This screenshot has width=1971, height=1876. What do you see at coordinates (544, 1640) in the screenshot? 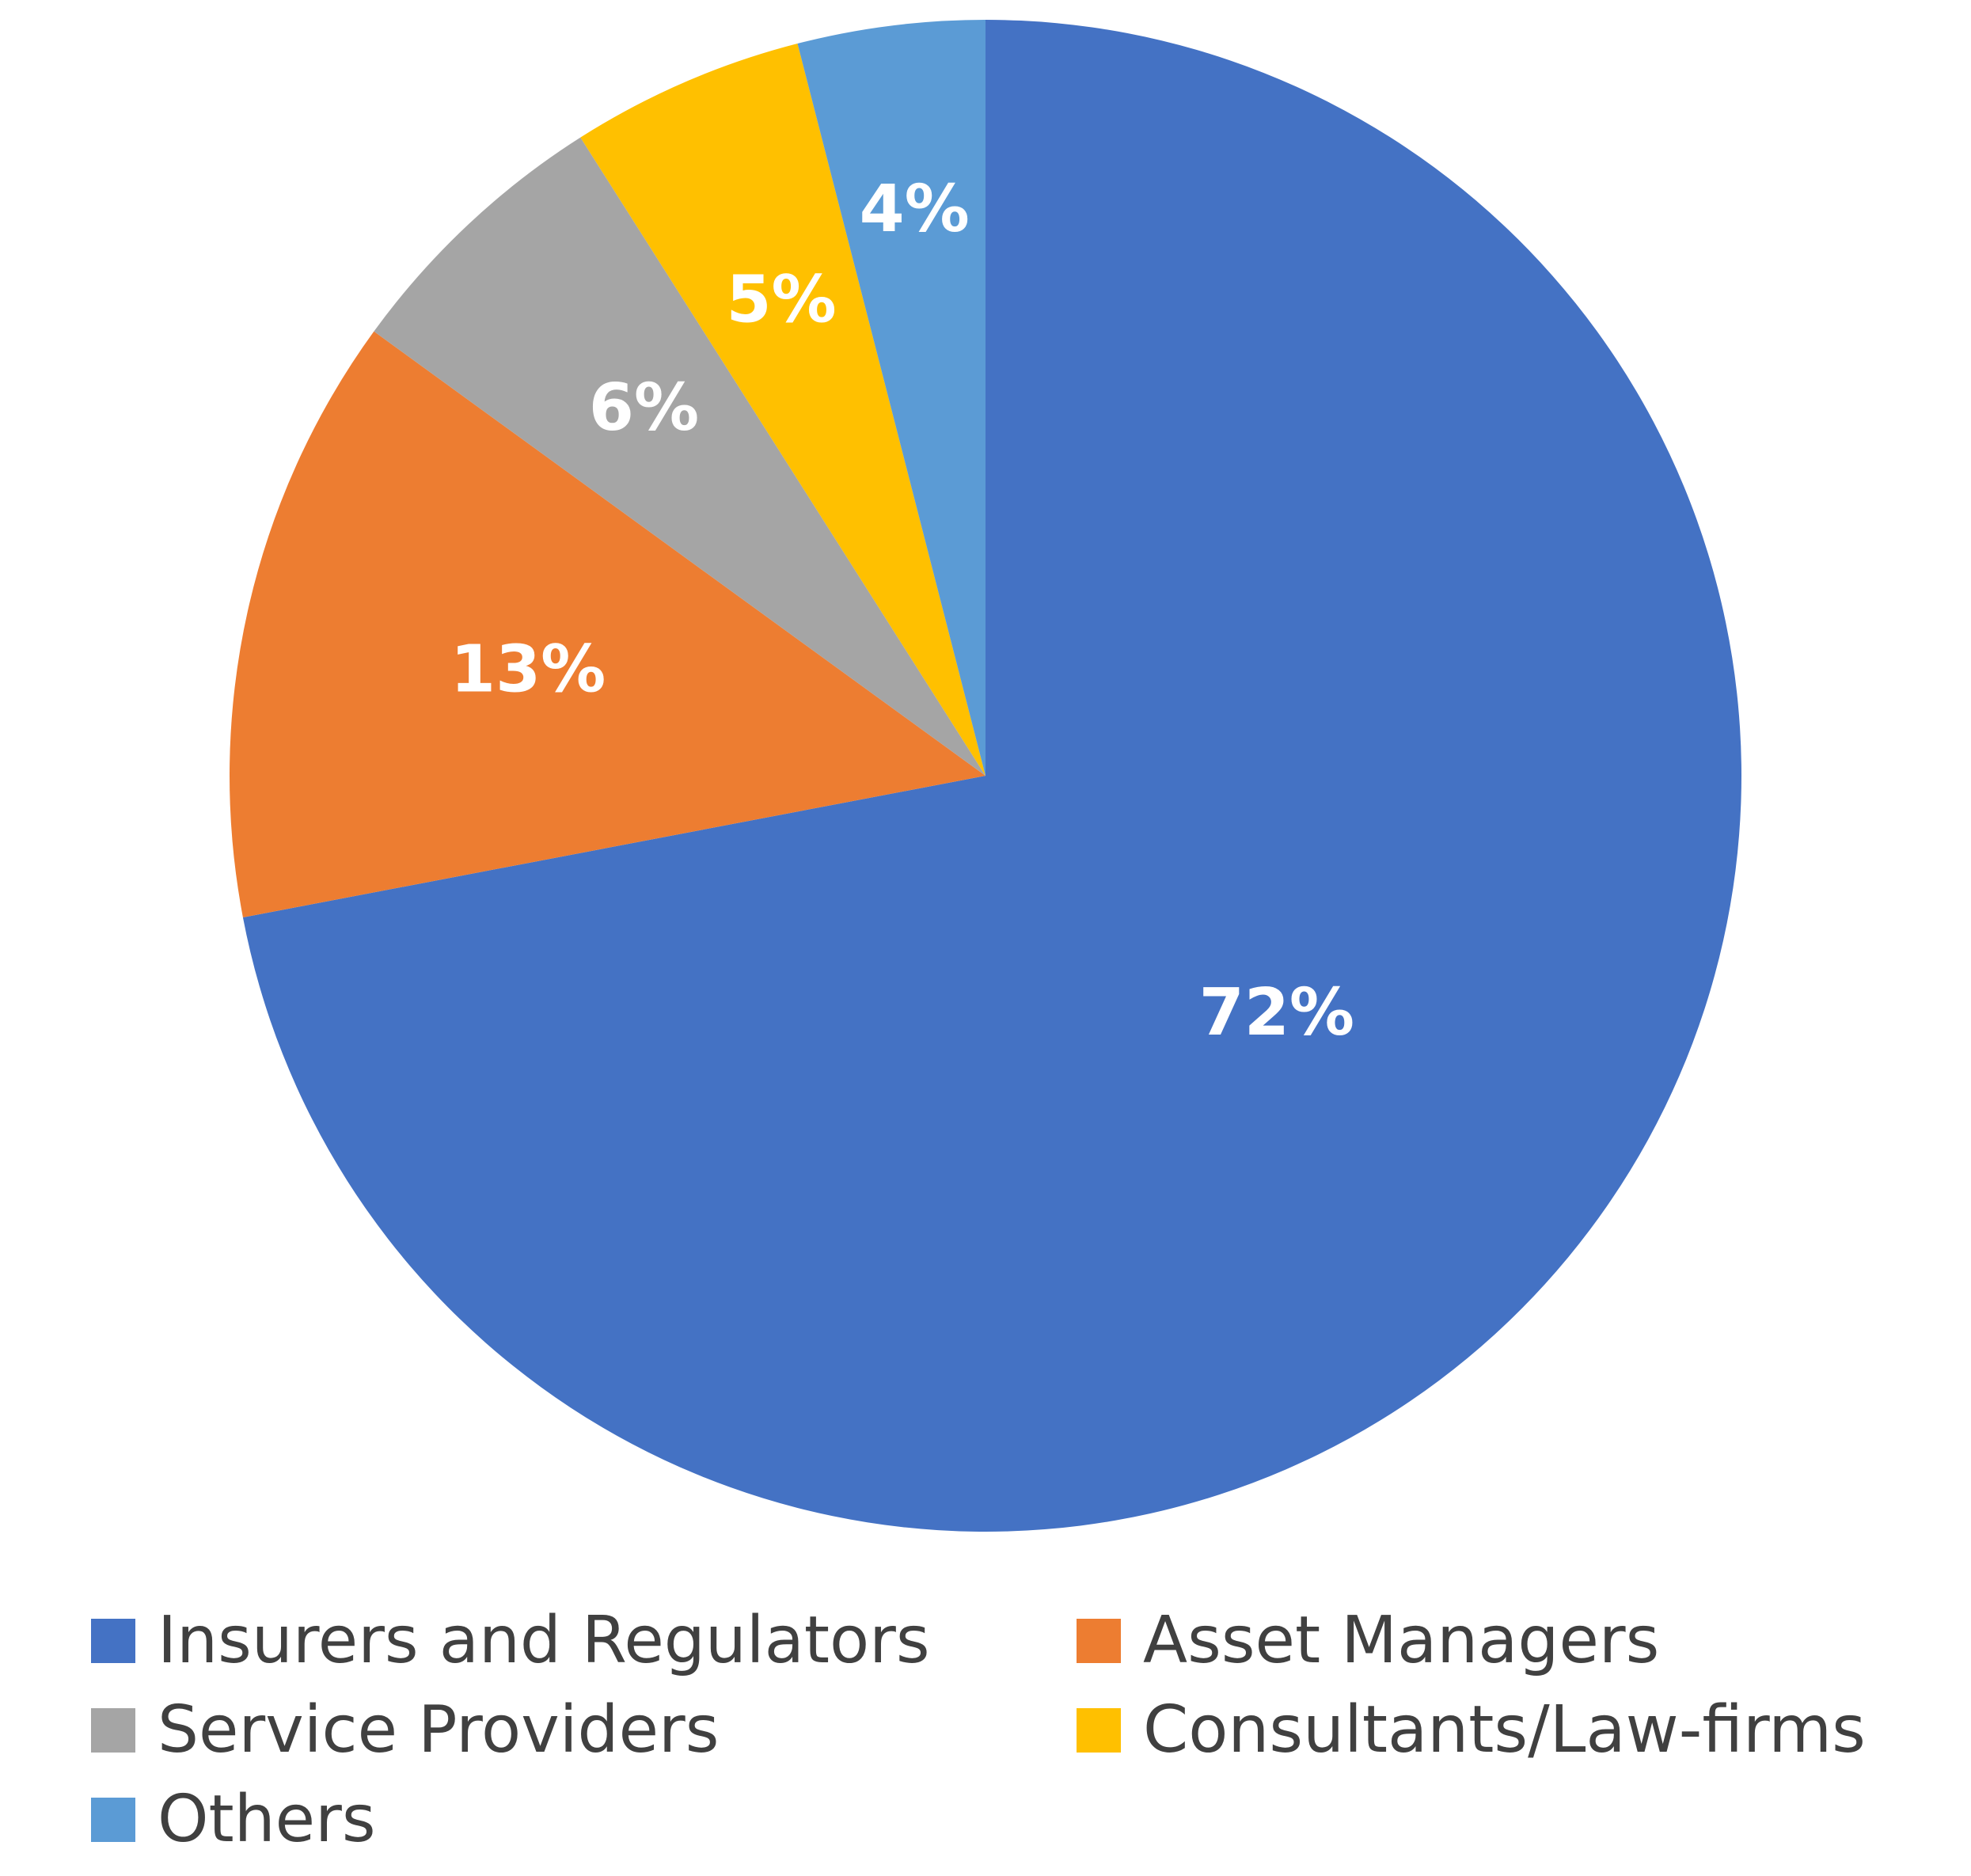
I see `legend-label-insurers-and-regulators: Insurers and Regulators` at bounding box center [544, 1640].